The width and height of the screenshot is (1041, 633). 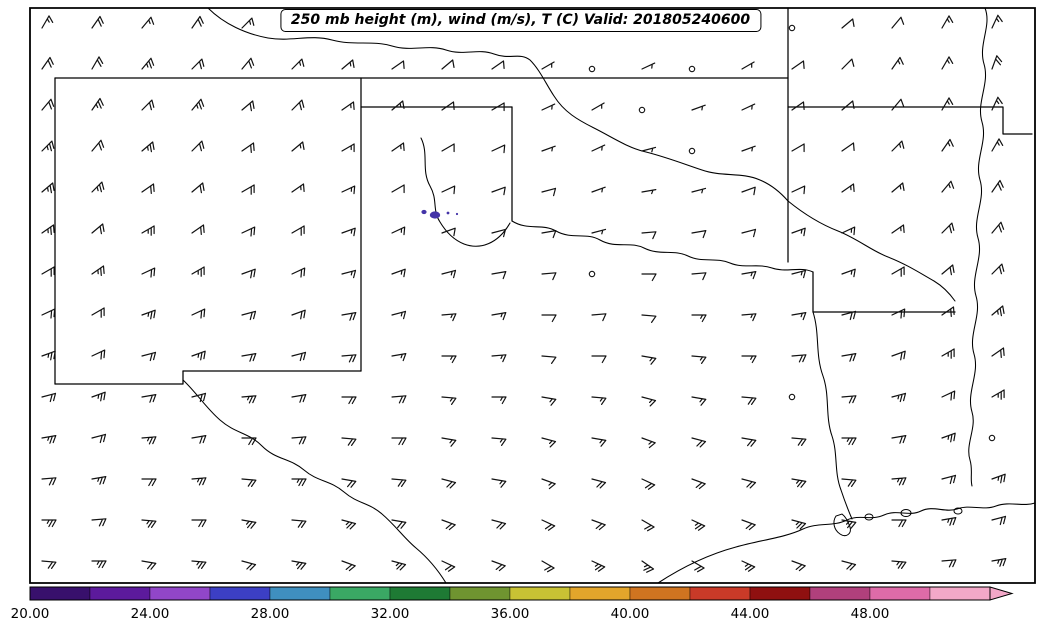 What do you see at coordinates (390, 614) in the screenshot?
I see `colorbar-tick-label: 32.00` at bounding box center [390, 614].